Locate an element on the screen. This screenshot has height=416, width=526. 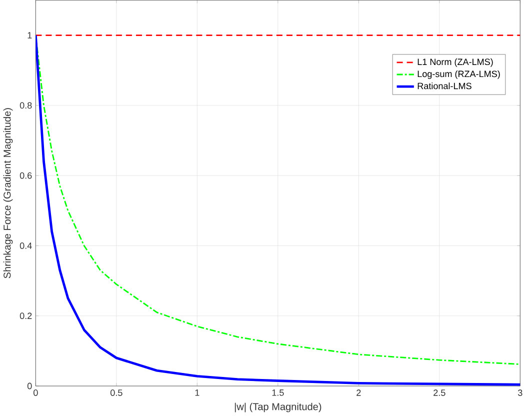
x-tick-label: 2.5 is located at coordinates (440, 393).